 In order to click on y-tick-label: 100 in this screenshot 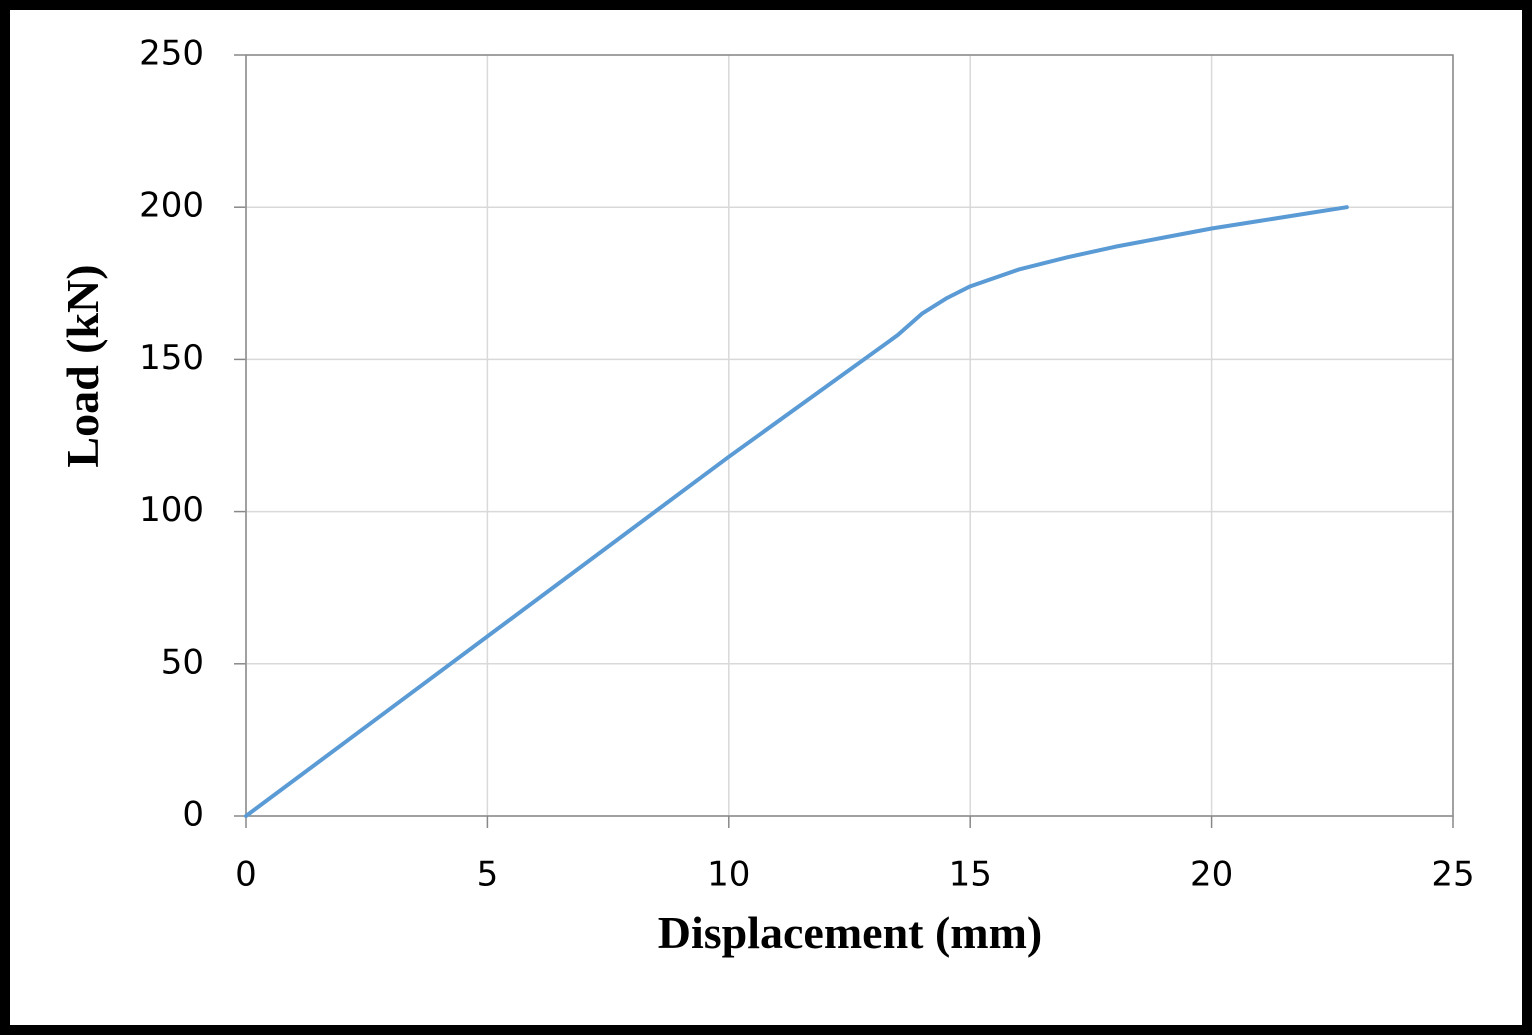, I will do `click(171, 510)`.